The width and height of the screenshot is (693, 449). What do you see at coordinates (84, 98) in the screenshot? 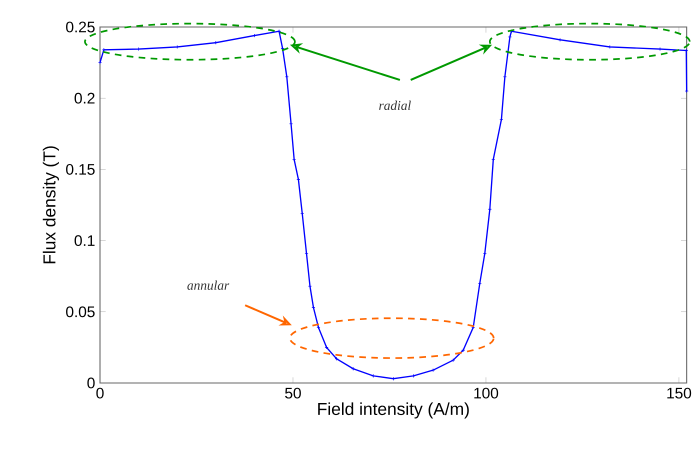
I see `y-tick-label: 0.2` at bounding box center [84, 98].